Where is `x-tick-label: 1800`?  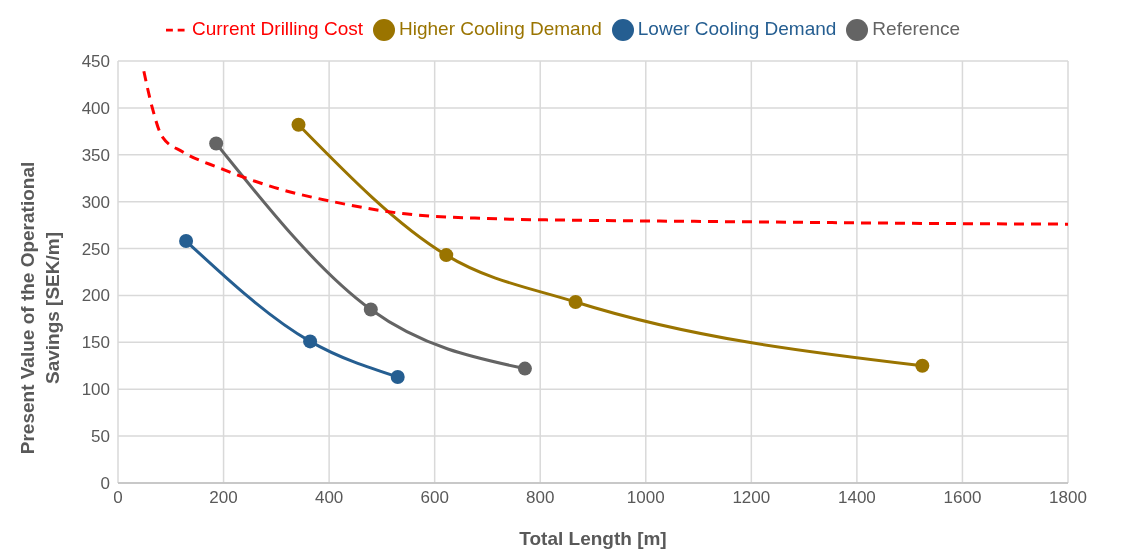 x-tick-label: 1800 is located at coordinates (1068, 498).